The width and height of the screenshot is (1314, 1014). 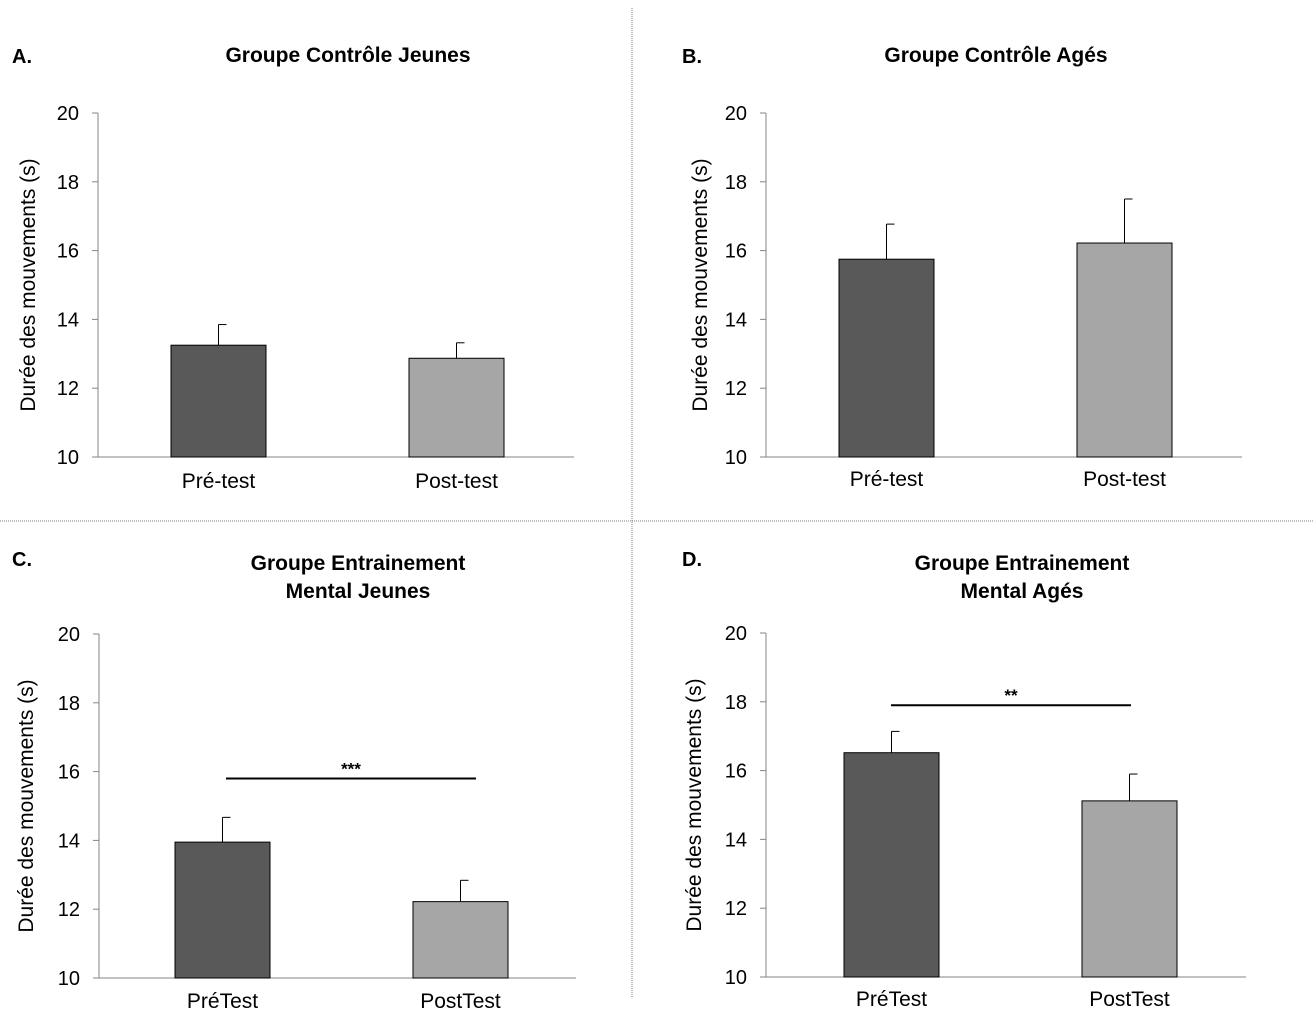 What do you see at coordinates (1022, 591) in the screenshot?
I see `chart-title: Mental Agés` at bounding box center [1022, 591].